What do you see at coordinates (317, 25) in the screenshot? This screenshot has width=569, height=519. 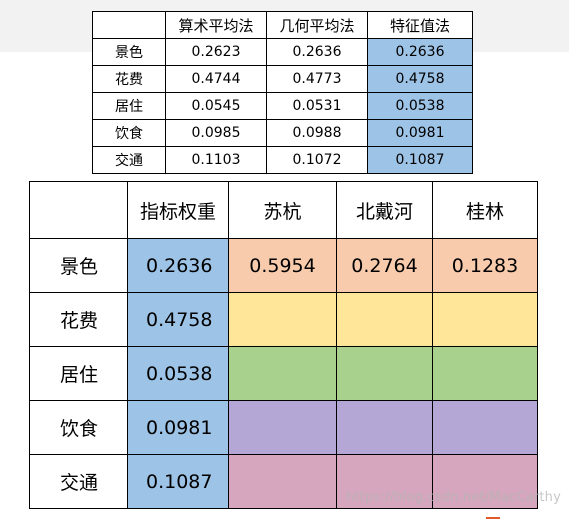 I see `header-geometric-mean: 几何平均法` at bounding box center [317, 25].